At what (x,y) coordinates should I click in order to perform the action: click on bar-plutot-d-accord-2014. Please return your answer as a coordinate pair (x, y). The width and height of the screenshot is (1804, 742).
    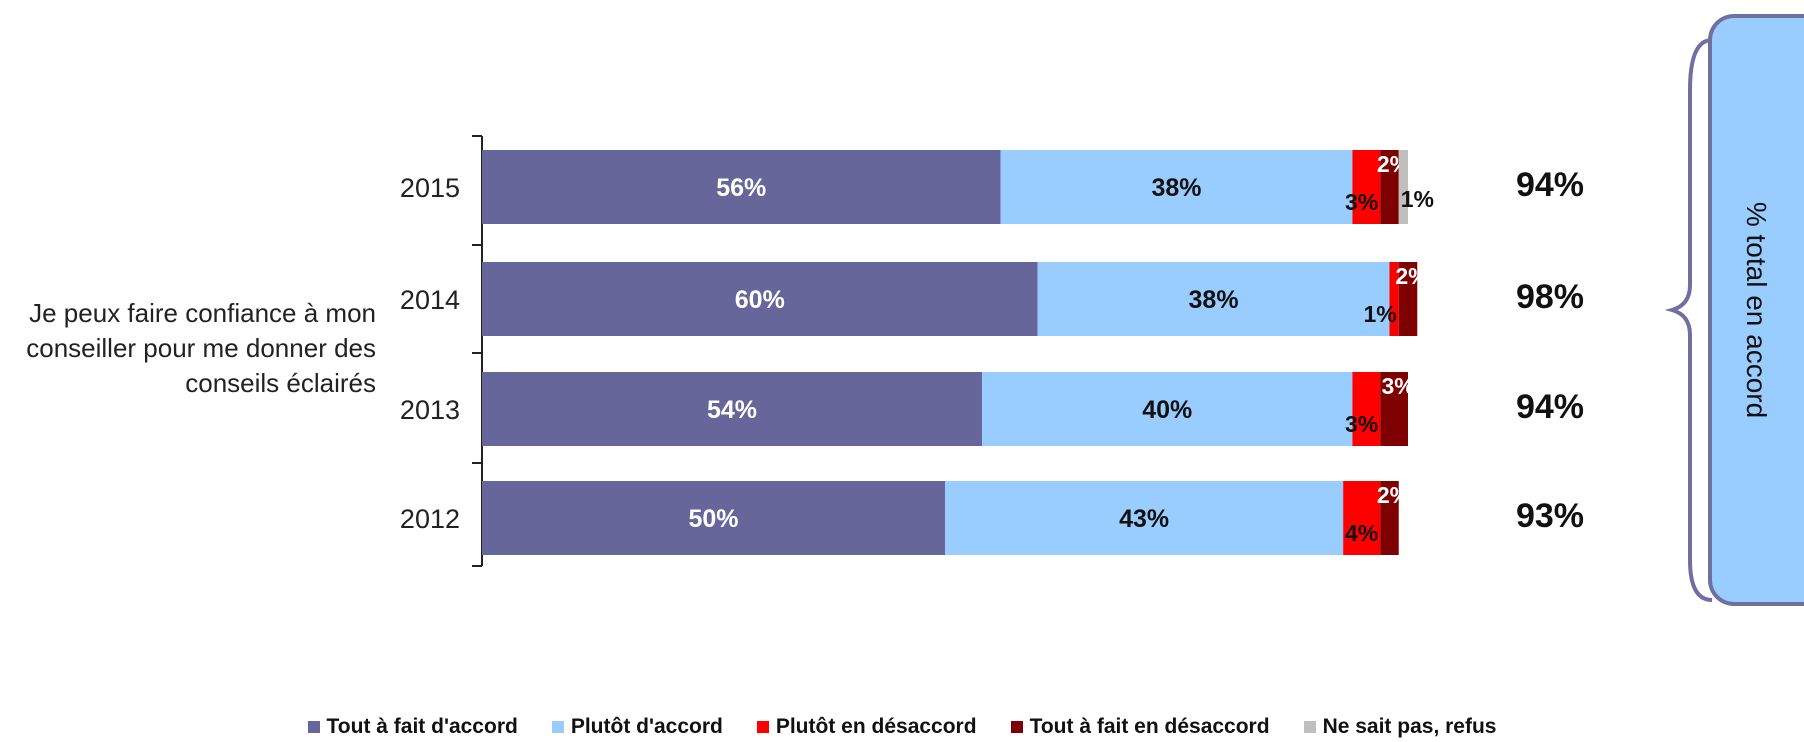
    Looking at the image, I should click on (1213, 299).